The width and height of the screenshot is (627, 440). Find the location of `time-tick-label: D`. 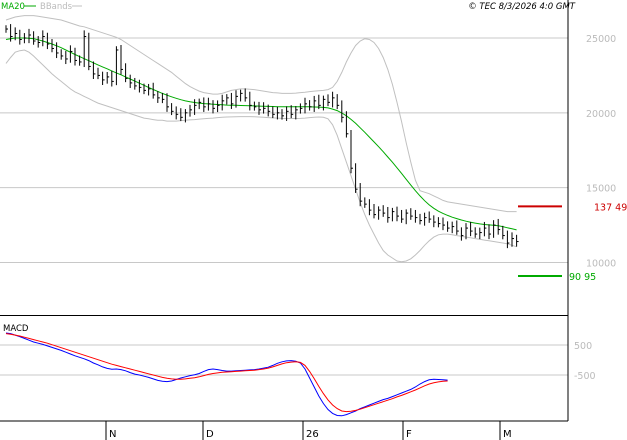

time-tick-label: D is located at coordinates (210, 434).